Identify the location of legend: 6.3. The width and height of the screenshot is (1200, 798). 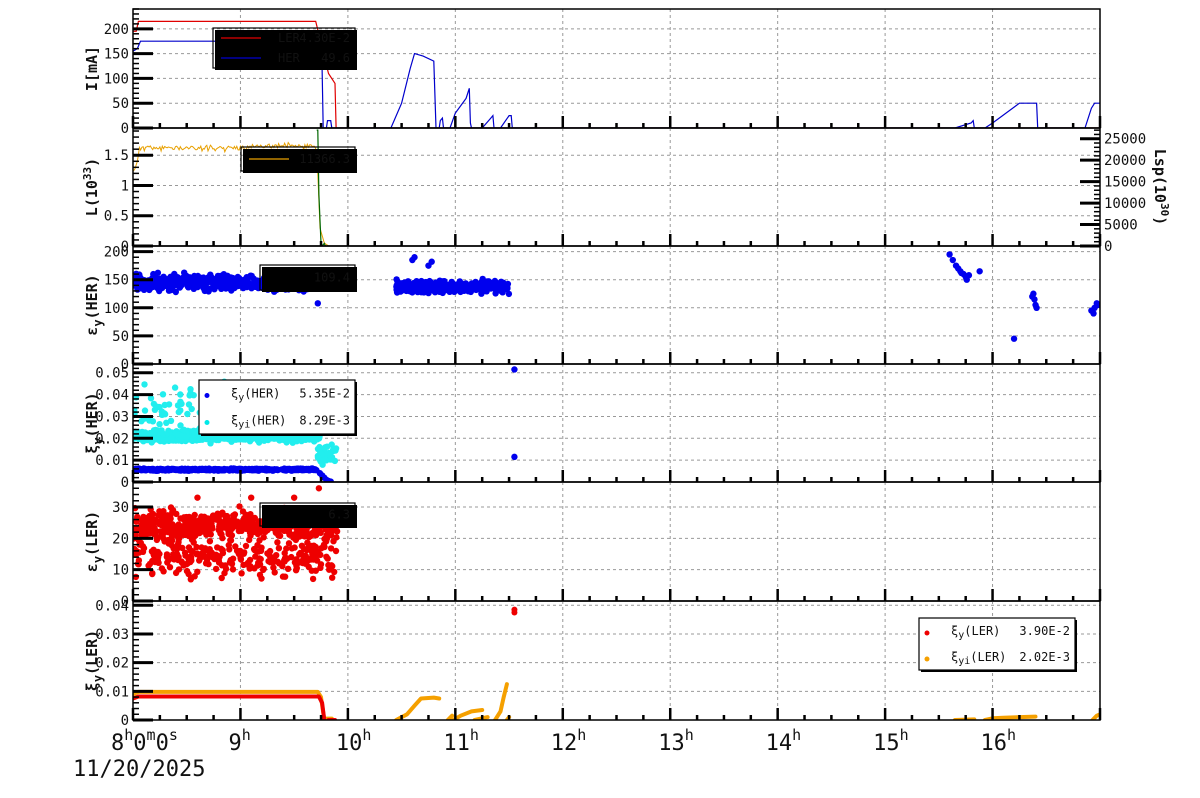
(308, 515).